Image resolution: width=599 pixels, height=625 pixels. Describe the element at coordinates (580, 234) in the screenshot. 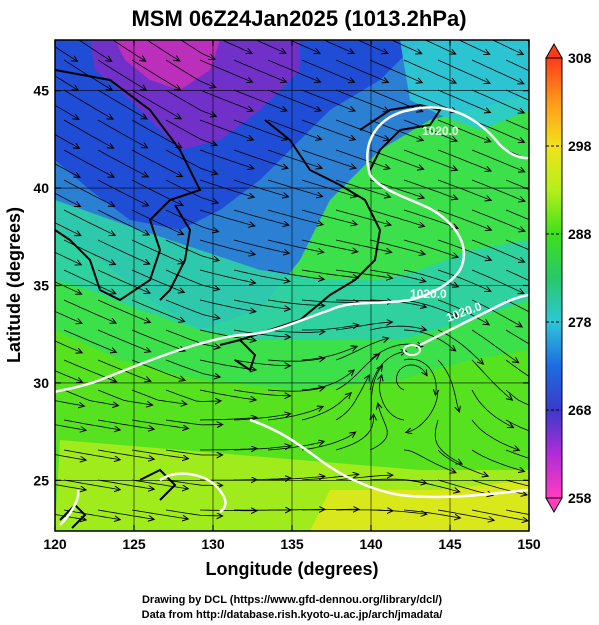

I see `colorbar-tick-label: 288` at that location.